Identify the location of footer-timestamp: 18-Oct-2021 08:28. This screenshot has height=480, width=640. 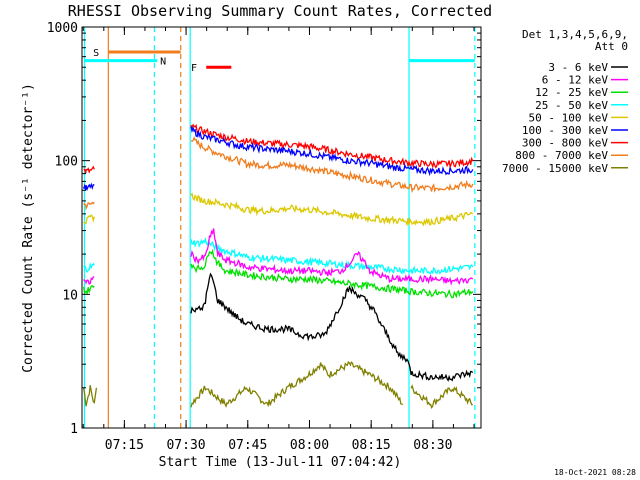
(595, 472).